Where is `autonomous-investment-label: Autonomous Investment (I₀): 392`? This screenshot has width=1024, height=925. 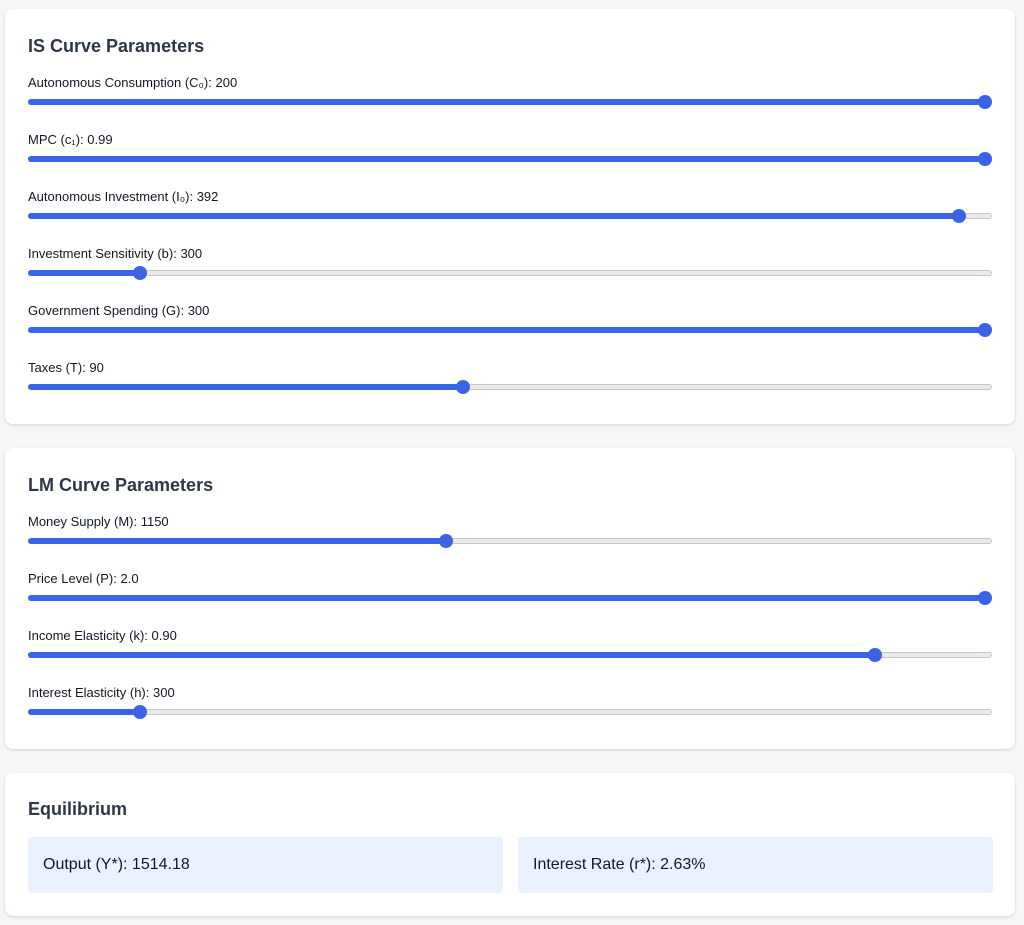 autonomous-investment-label: Autonomous Investment (I₀): 392 is located at coordinates (123, 196).